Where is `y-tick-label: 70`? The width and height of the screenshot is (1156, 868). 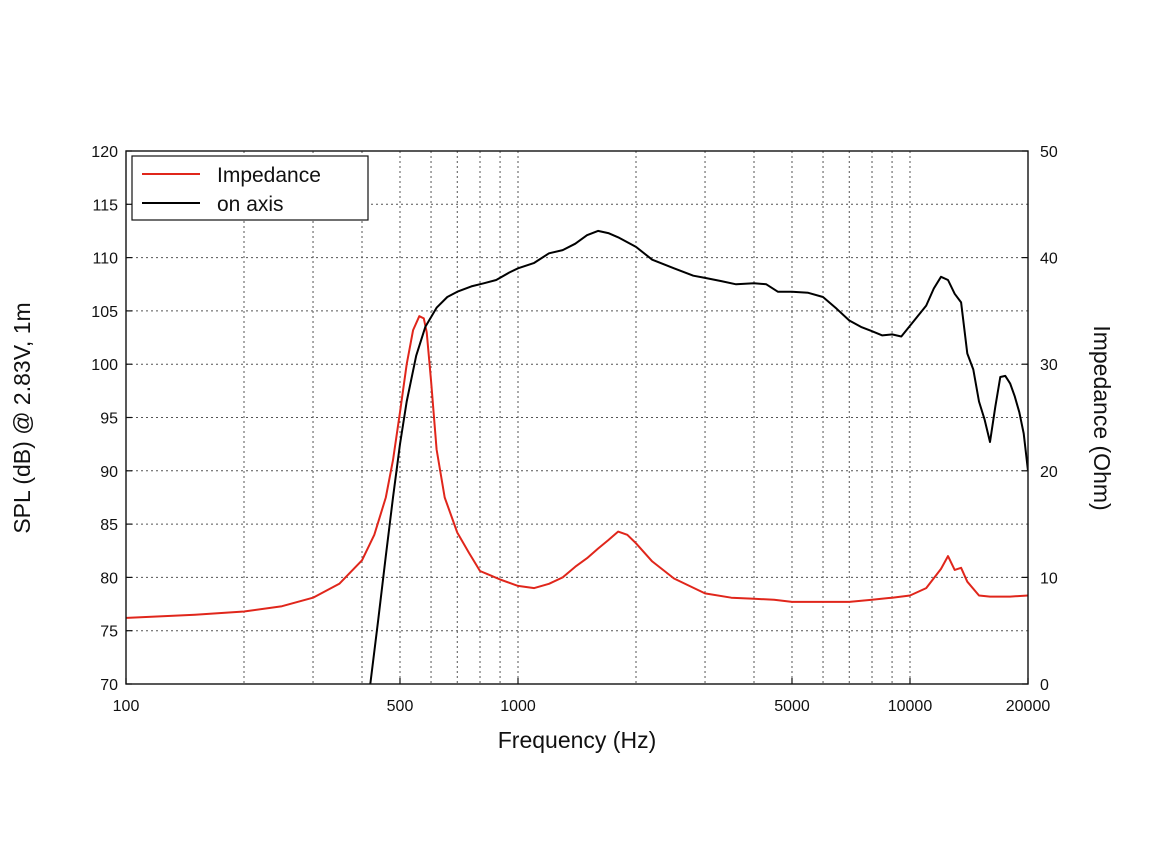
y-tick-label: 70 is located at coordinates (109, 685).